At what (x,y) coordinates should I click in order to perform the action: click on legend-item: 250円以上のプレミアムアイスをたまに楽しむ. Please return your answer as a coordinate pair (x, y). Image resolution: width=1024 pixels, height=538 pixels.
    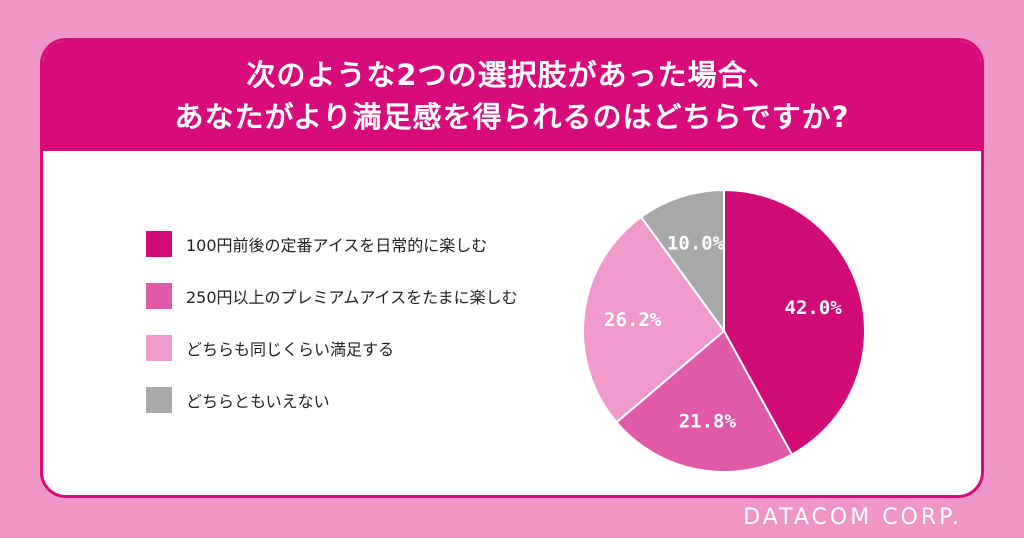
    Looking at the image, I should click on (366, 296).